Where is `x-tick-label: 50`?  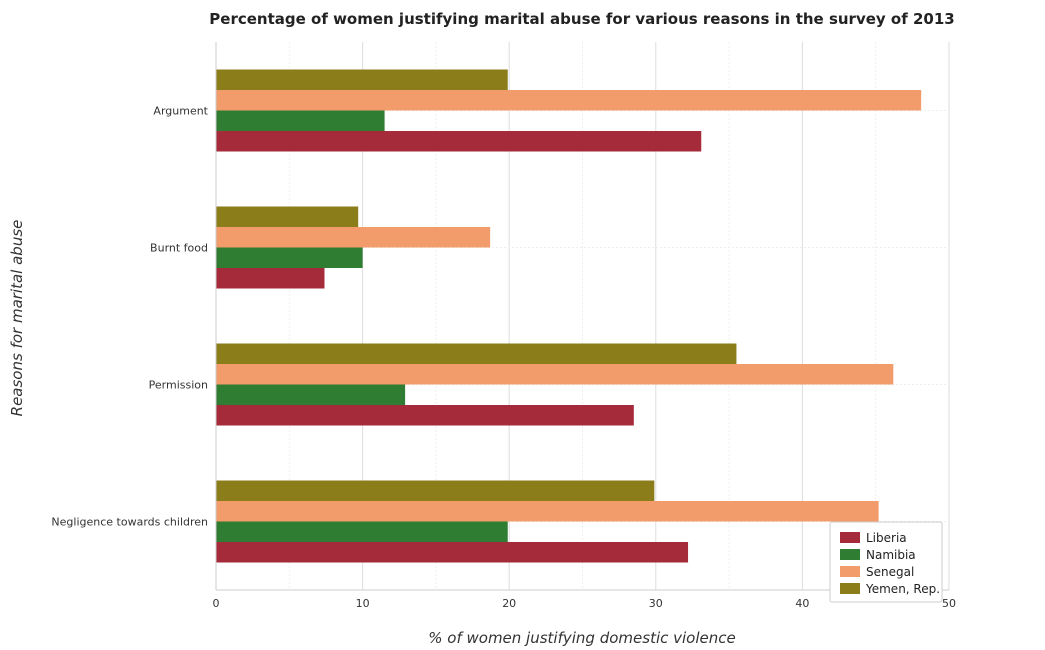
x-tick-label: 50 is located at coordinates (949, 603).